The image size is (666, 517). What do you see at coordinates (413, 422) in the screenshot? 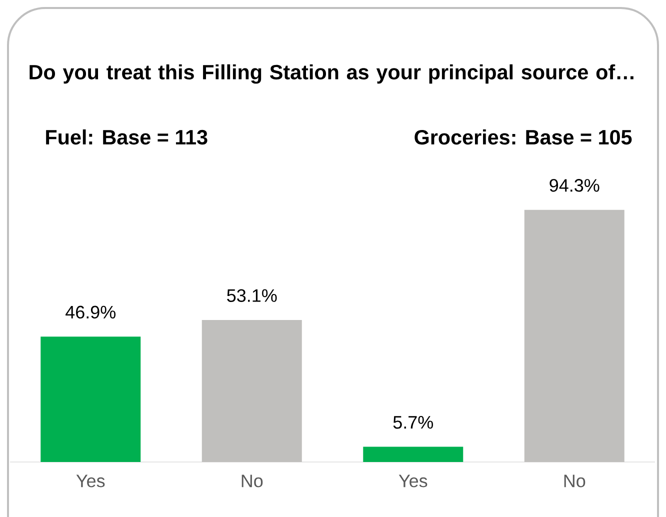
I see `data-label: 5.7%` at bounding box center [413, 422].